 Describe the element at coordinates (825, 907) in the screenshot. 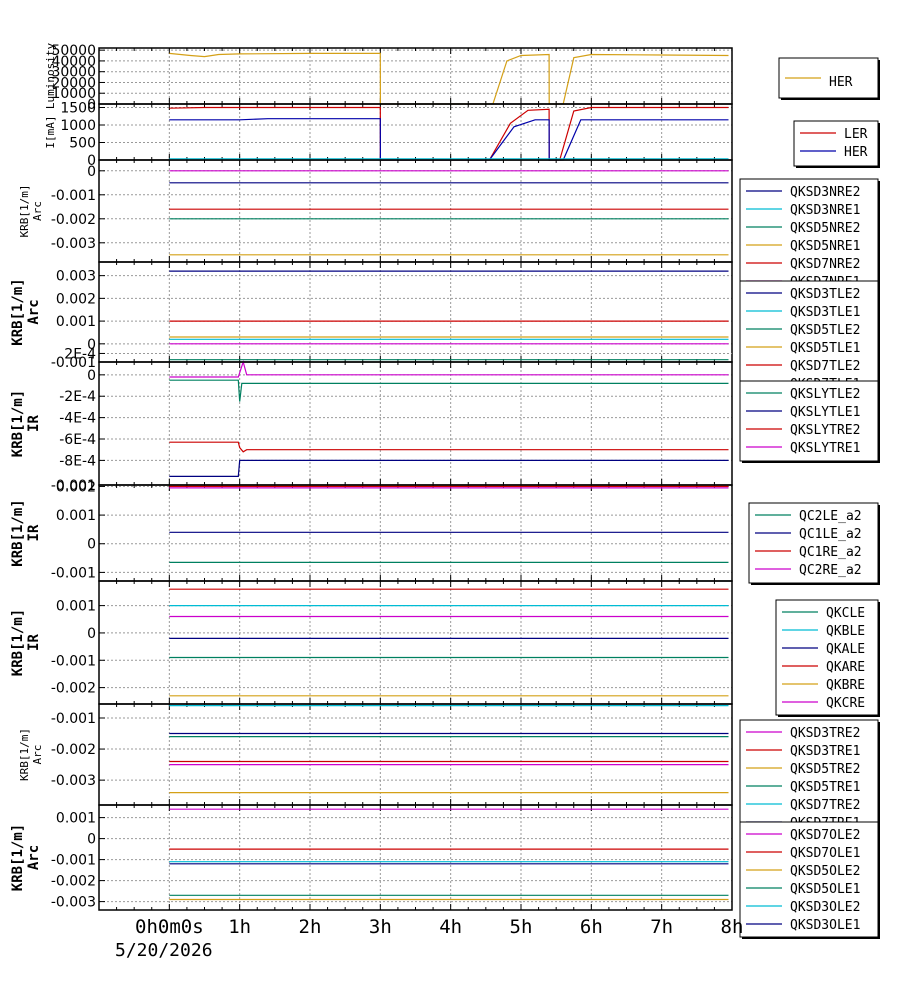

I see `legend-entry: QKSD3OLE2` at that location.